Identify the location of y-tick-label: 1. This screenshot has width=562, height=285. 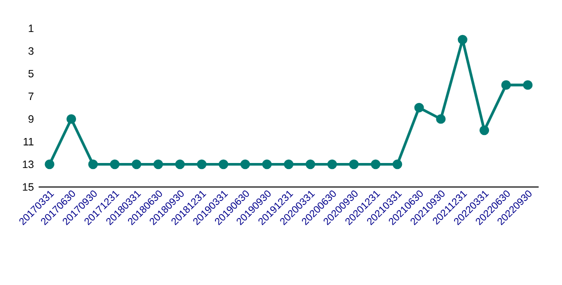
(31, 28).